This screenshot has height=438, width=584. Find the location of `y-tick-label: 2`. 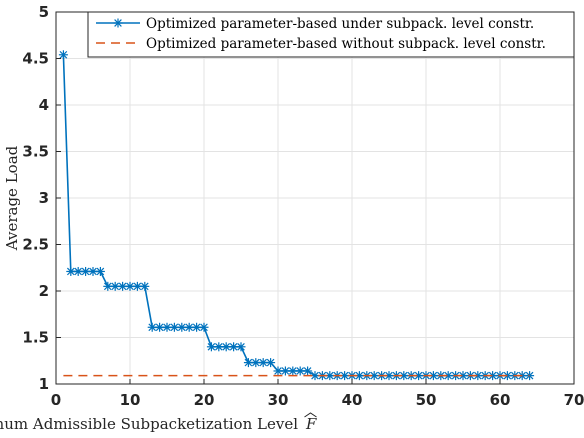

y-tick-label: 2 is located at coordinates (44, 291).